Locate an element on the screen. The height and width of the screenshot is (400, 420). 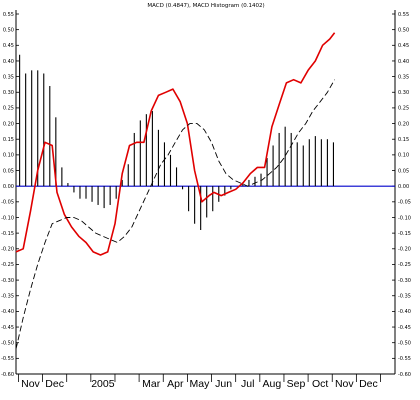
y-tick-label-right: 0.50 is located at coordinates (403, 30).